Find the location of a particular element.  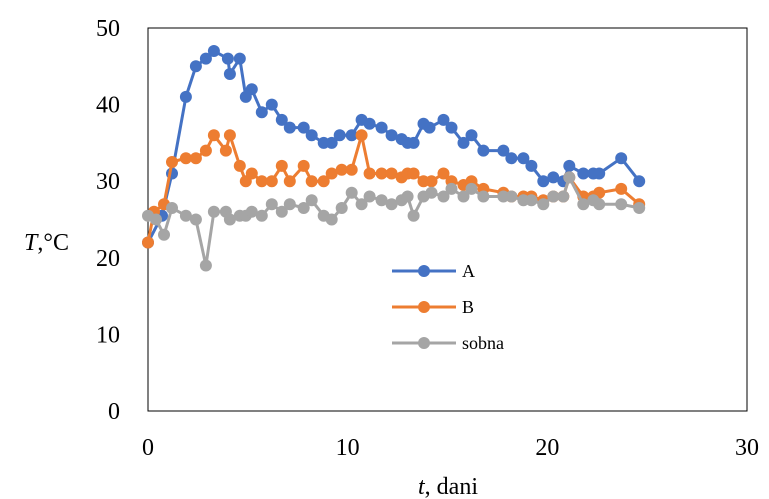

x-axis-title-unit: , dani is located at coordinates (452, 486).